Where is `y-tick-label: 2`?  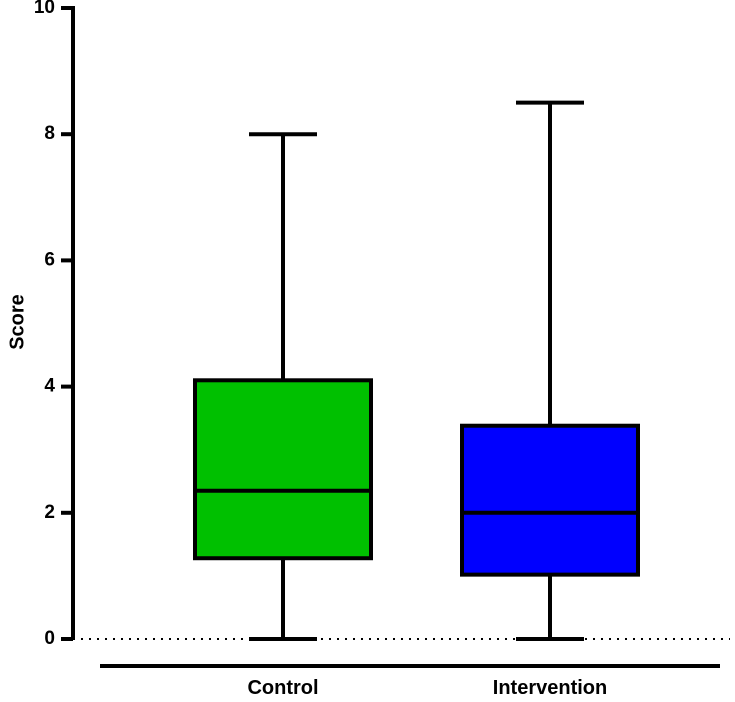 y-tick-label: 2 is located at coordinates (49, 512).